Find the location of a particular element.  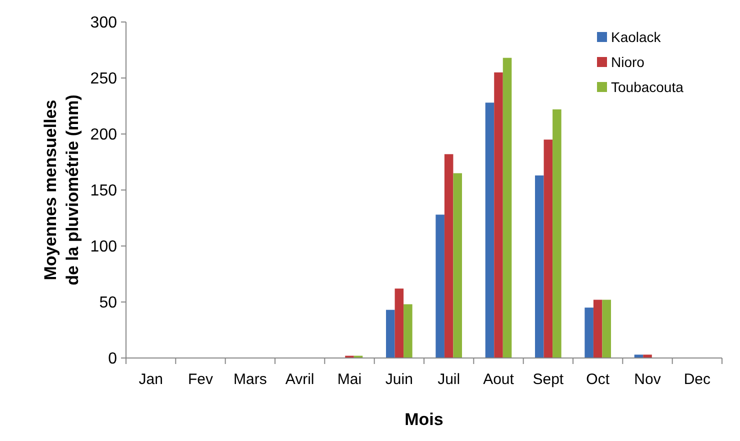

y-tick-label: 0 is located at coordinates (113, 359).